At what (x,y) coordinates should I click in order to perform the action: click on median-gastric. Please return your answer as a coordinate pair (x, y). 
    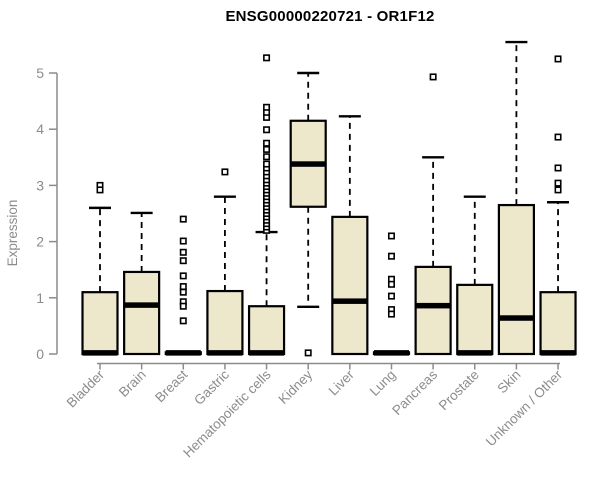
    Looking at the image, I should click on (225, 353).